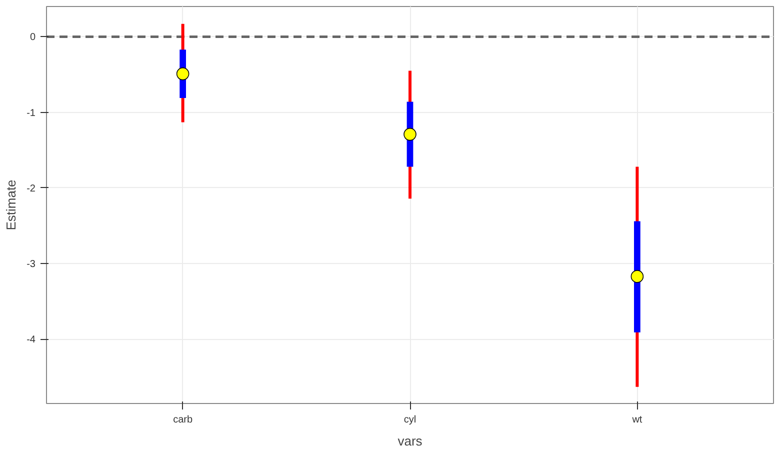 Image resolution: width=781 pixels, height=451 pixels. What do you see at coordinates (636, 420) in the screenshot?
I see `x-tick-label: wt` at bounding box center [636, 420].